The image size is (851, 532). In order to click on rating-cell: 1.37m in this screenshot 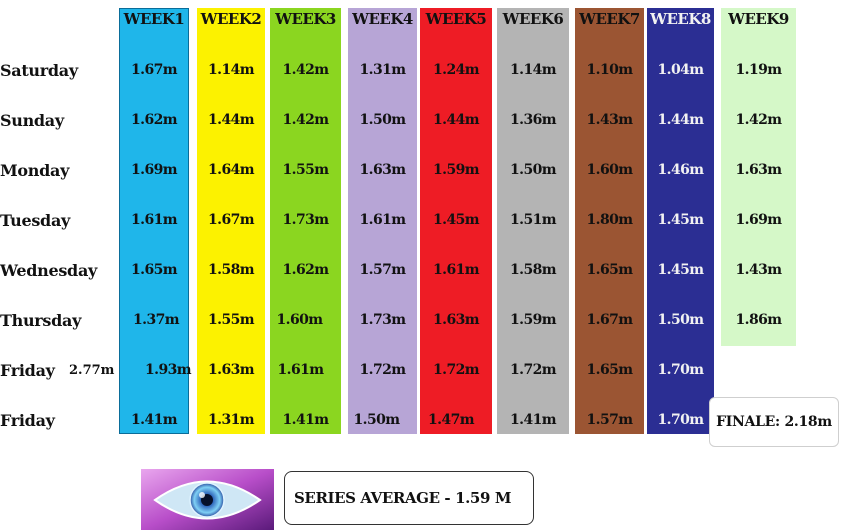, I will do `click(156, 320)`.